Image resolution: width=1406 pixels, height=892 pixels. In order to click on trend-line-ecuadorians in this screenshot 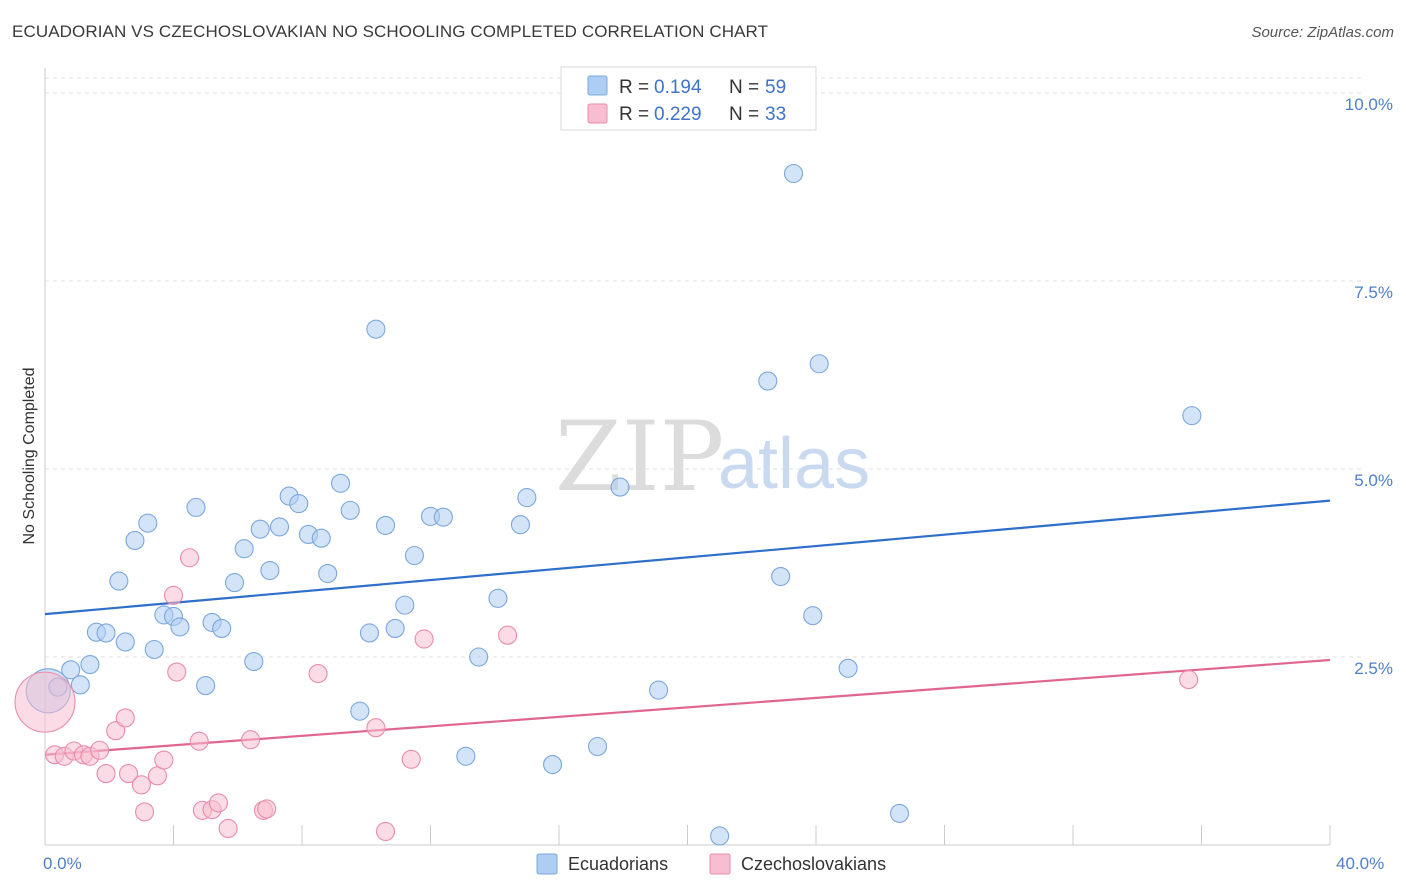, I will do `click(687, 557)`.